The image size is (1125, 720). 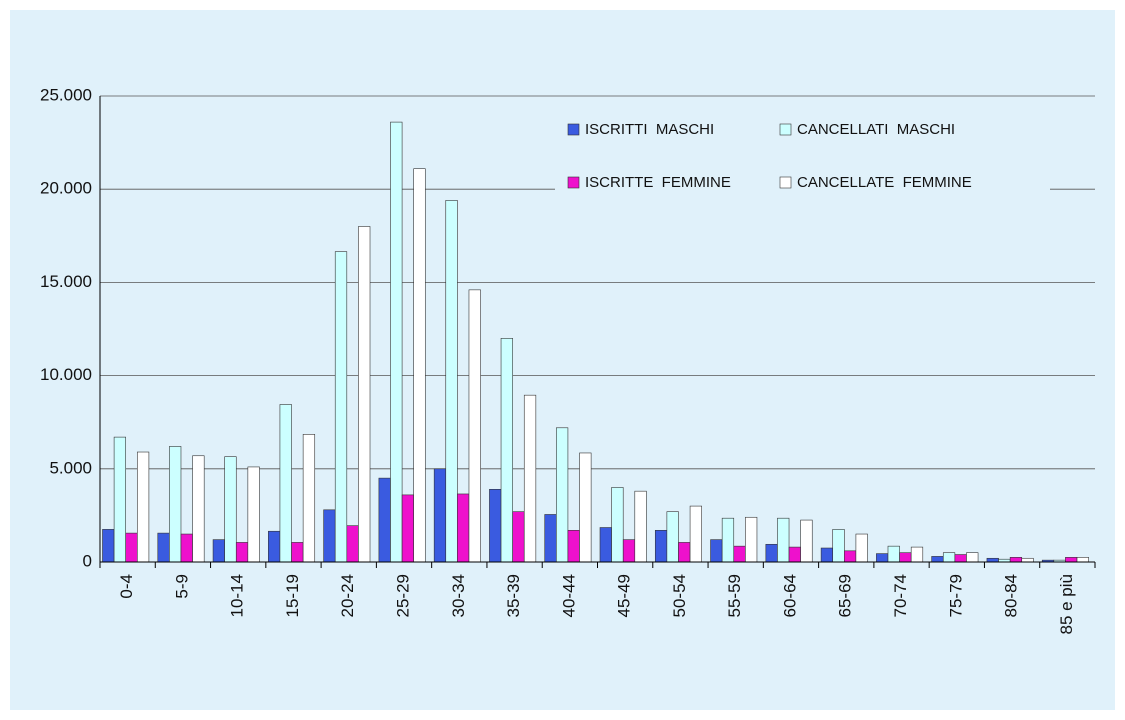 What do you see at coordinates (1011, 595) in the screenshot?
I see `x-tick-label: 80-84` at bounding box center [1011, 595].